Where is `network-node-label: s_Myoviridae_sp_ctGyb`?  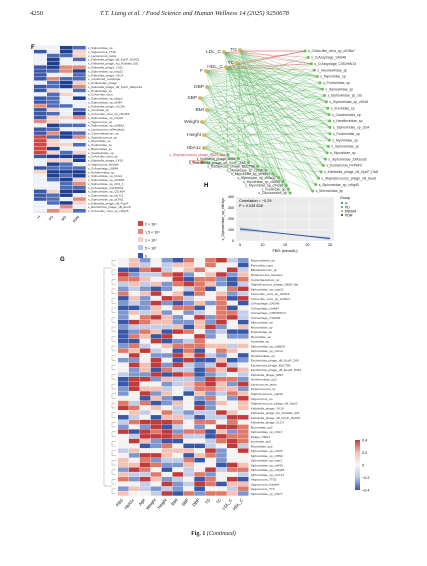 network-node-label: s_Myoviridae_sp_ctGyb is located at coordinates (245, 170).